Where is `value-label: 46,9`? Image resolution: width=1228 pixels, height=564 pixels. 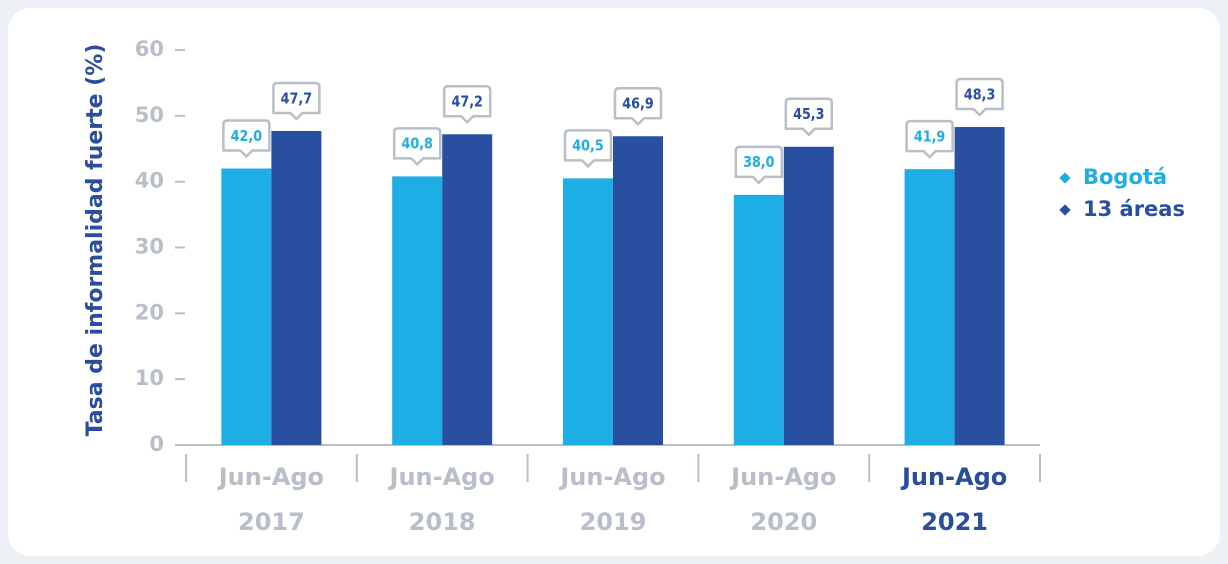 value-label: 46,9 is located at coordinates (637, 104).